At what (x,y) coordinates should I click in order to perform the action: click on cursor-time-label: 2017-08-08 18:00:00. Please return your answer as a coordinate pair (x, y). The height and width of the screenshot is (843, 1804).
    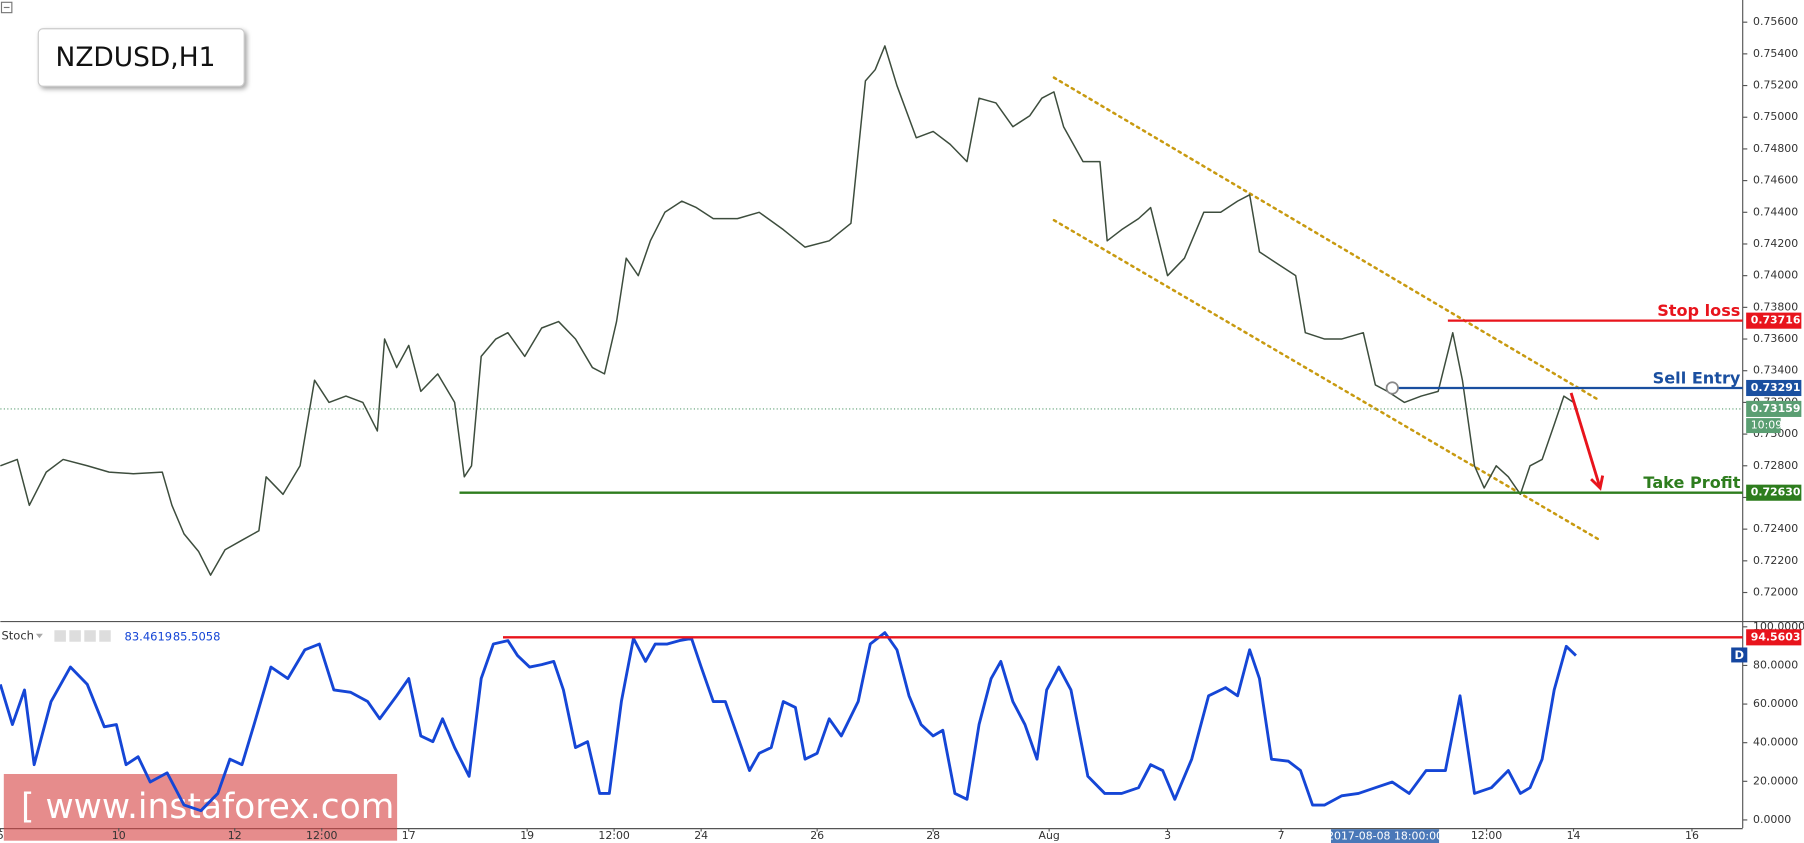
    Looking at the image, I should click on (1385, 836).